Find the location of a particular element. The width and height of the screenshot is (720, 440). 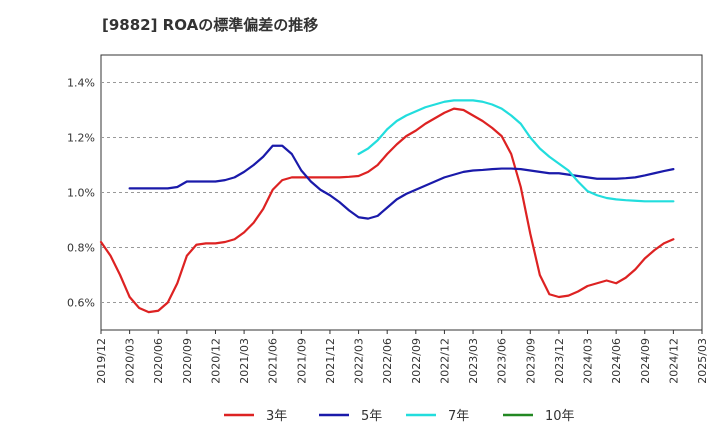

x-tick-label: 2020/06 is located at coordinates (158, 361).